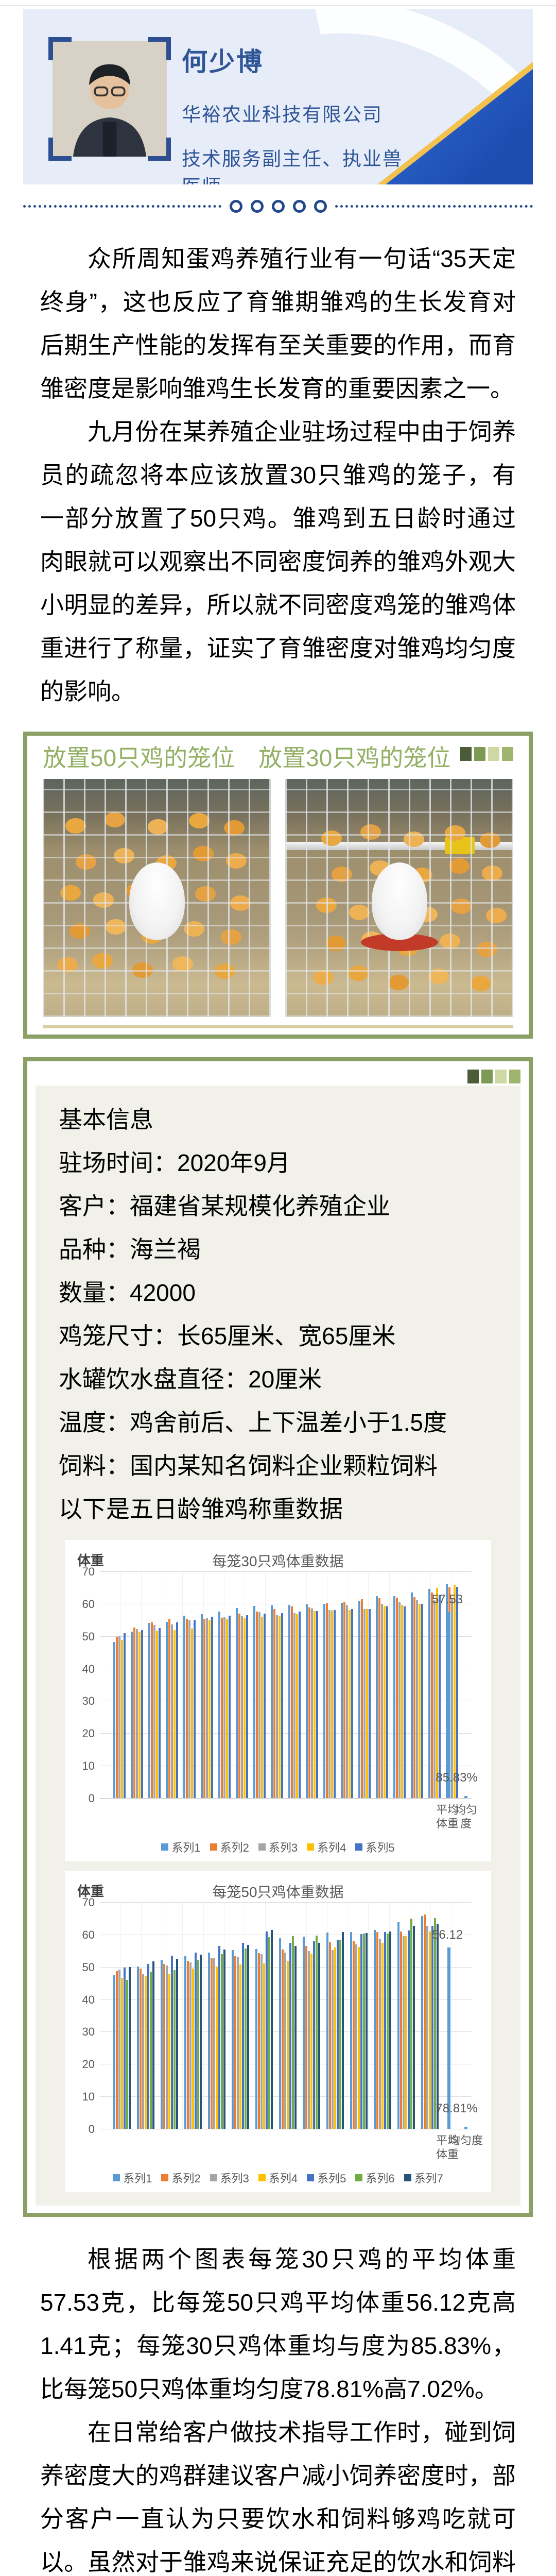 The width and height of the screenshot is (556, 2576). Describe the element at coordinates (88, 1669) in the screenshot. I see `chart-y-tick: 40` at that location.